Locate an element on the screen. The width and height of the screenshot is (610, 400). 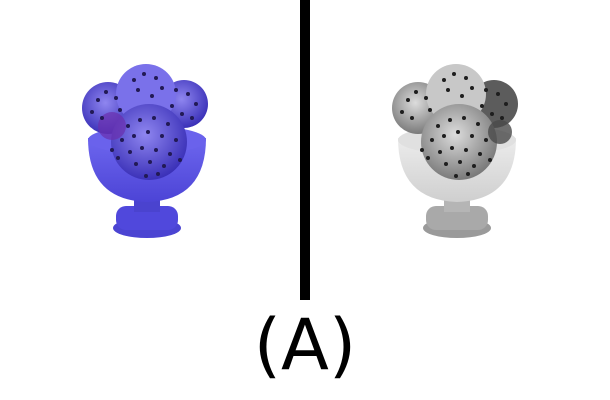
vertical-divider is located at coordinates (305, 150).